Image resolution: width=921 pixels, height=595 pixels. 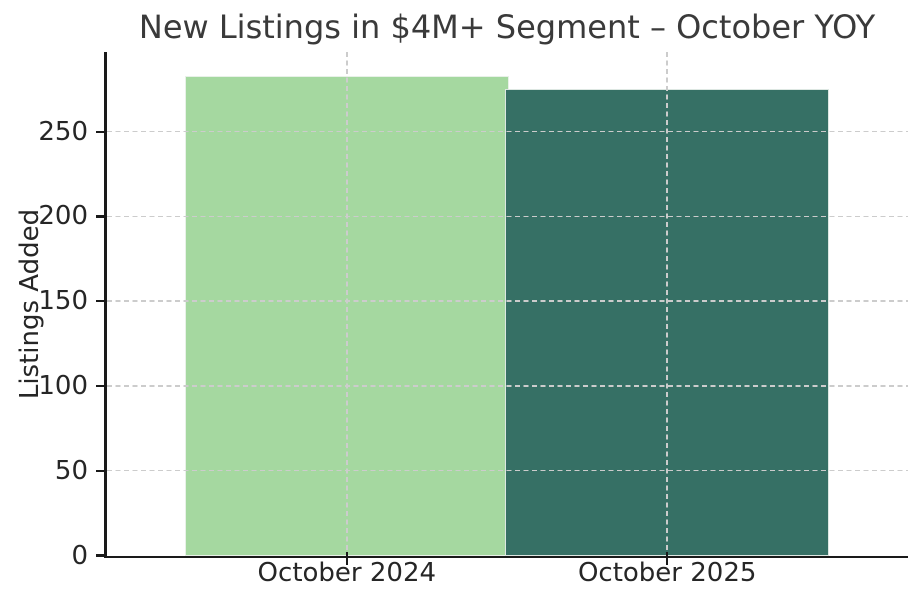 I want to click on y-tick-label: 0, so click(x=79, y=555).